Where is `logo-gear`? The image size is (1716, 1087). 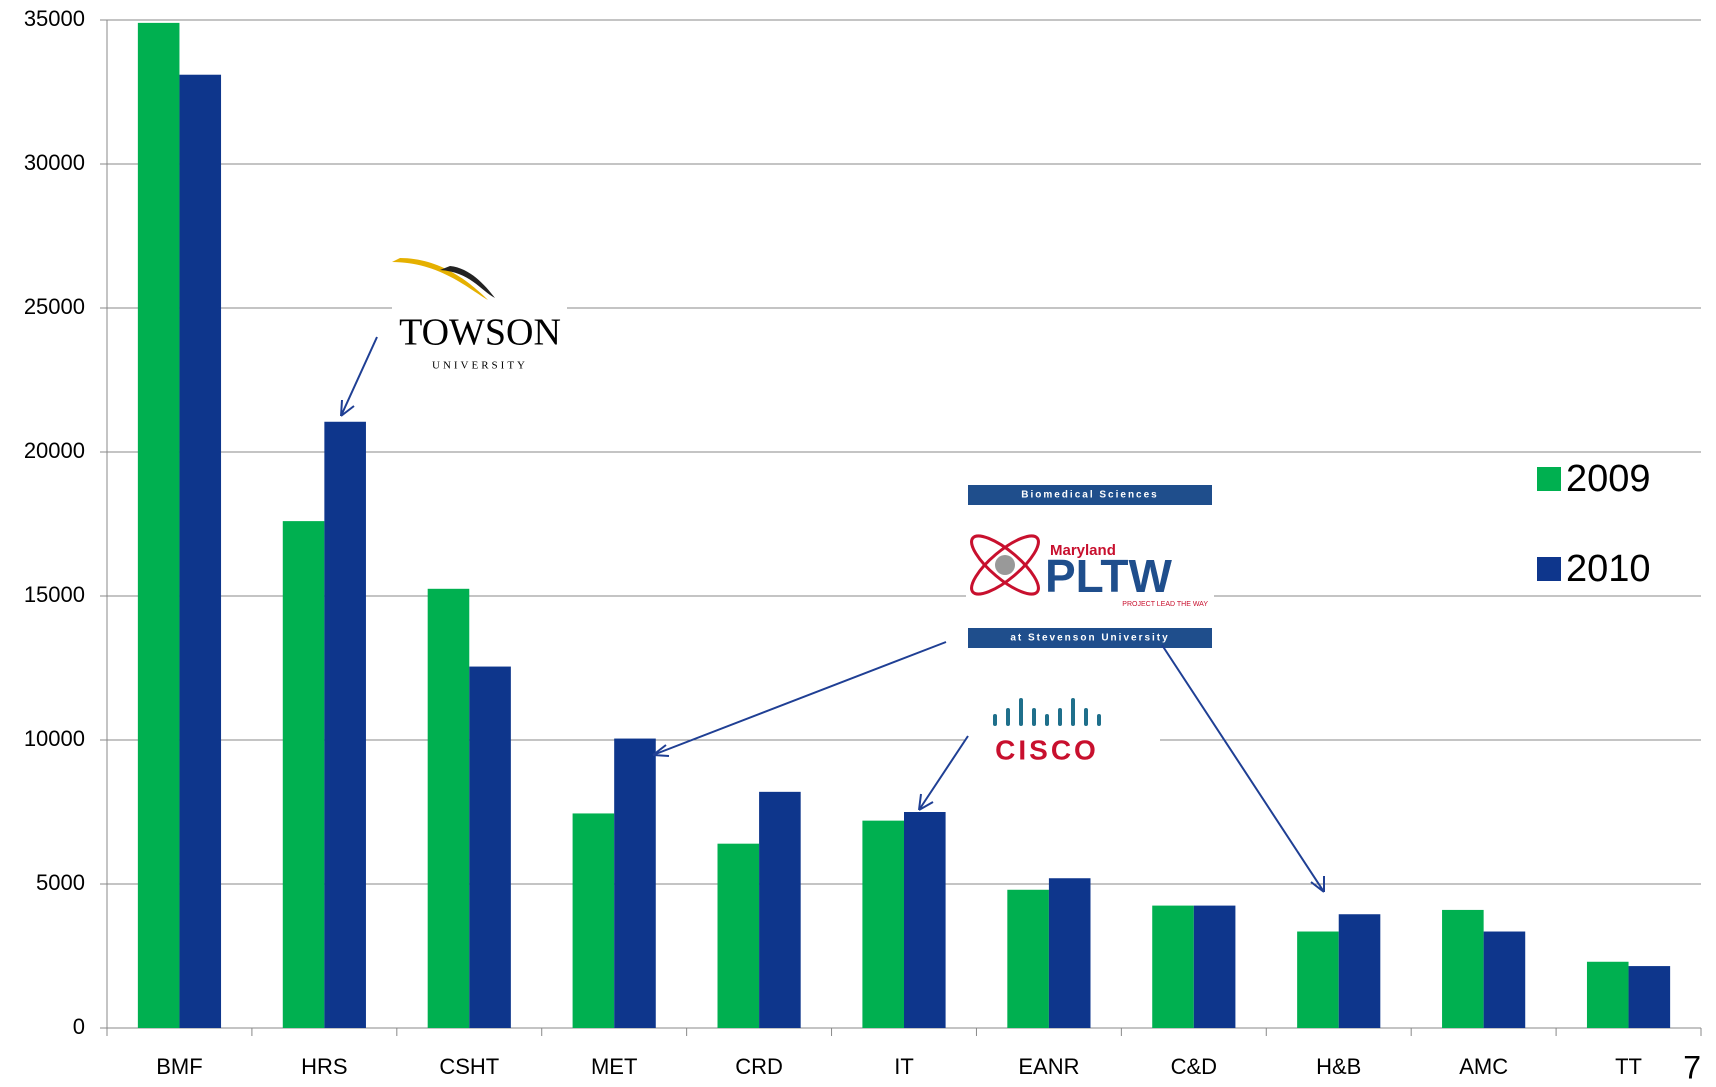 logo-gear is located at coordinates (1005, 565).